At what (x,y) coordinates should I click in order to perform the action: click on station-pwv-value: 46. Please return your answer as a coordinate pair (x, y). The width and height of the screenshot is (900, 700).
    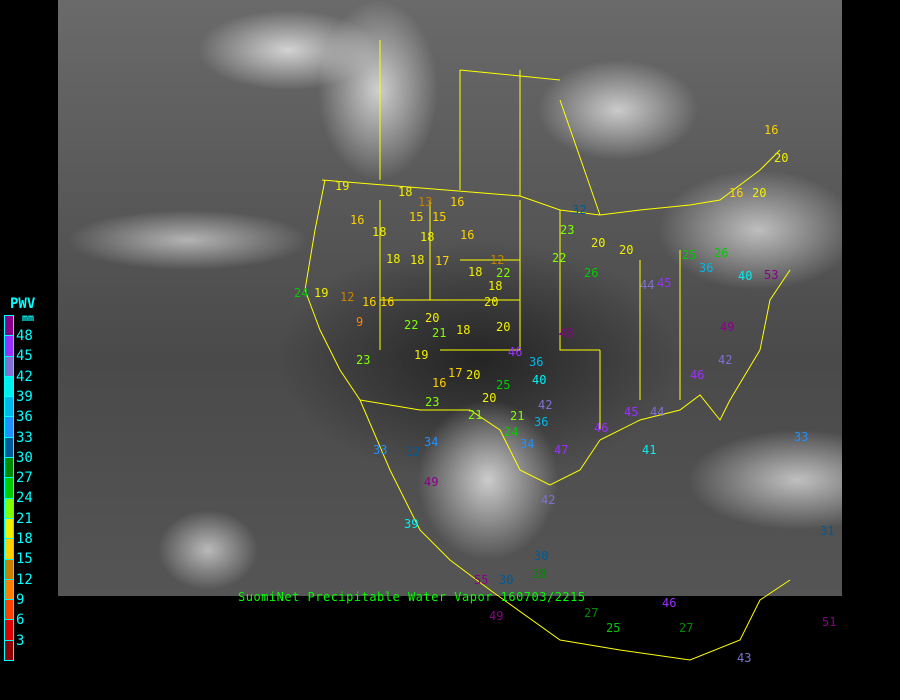
    Looking at the image, I should click on (515, 352).